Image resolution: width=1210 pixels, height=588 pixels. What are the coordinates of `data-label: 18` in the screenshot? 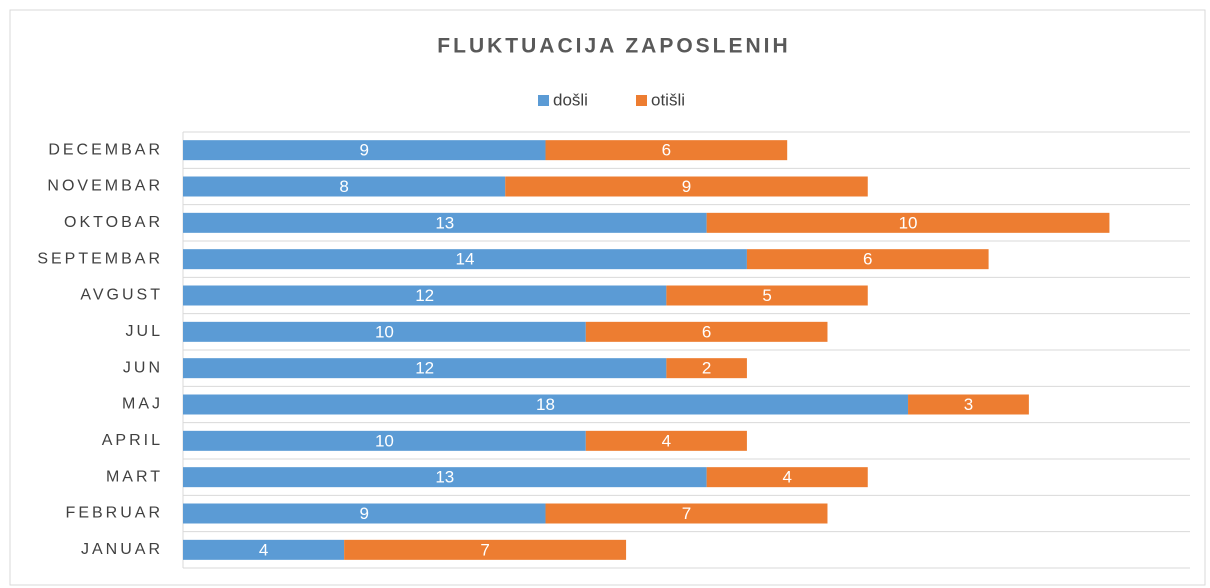 It's located at (545, 404).